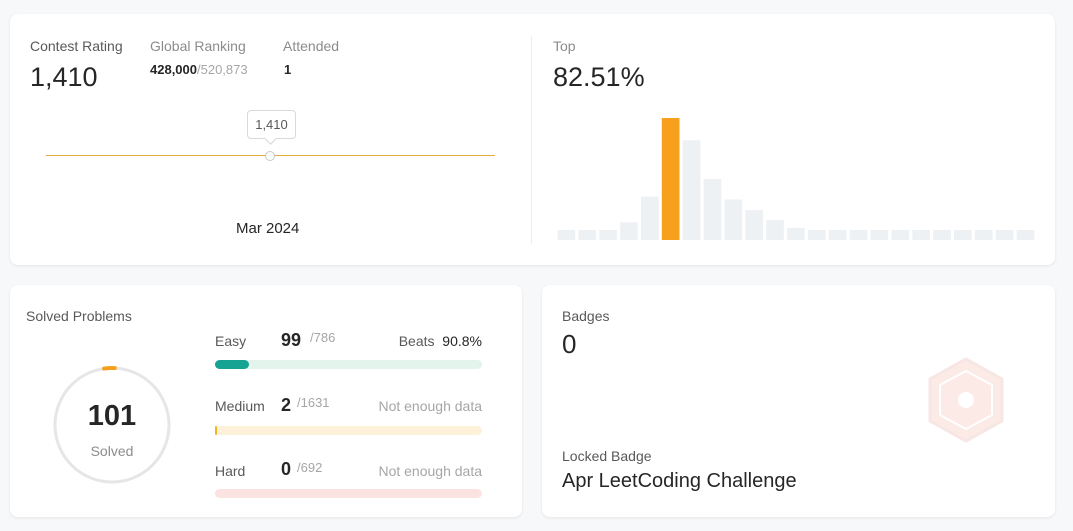 This screenshot has height=531, width=1073. Describe the element at coordinates (222, 69) in the screenshot. I see `global-ranking-total: /520,873` at that location.